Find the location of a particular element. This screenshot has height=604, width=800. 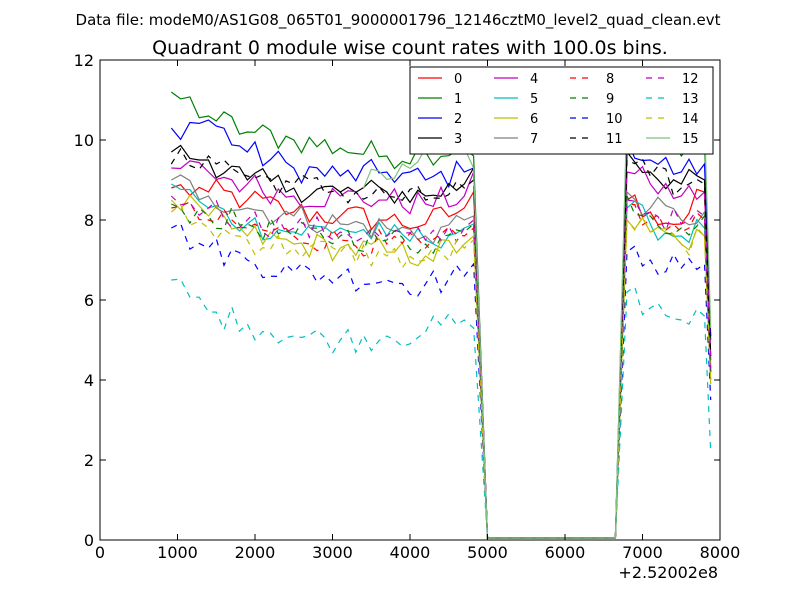

legend-label-12: 12 is located at coordinates (690, 79).